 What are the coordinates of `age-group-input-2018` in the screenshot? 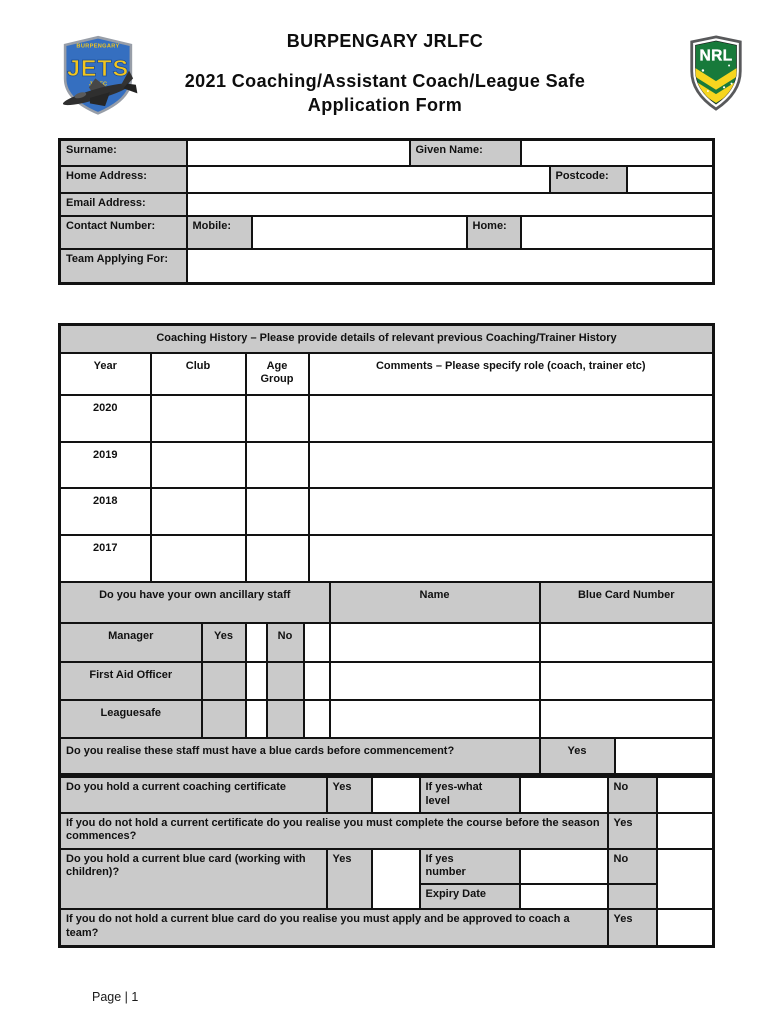 It's located at (277, 511).